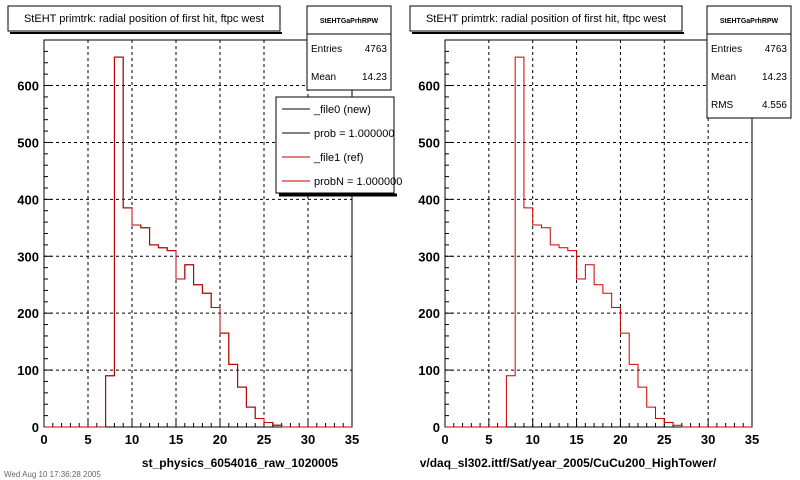 This screenshot has width=800, height=480. I want to click on footer-timestamp: Wed Aug 10 17:36:28 2005, so click(52, 474).